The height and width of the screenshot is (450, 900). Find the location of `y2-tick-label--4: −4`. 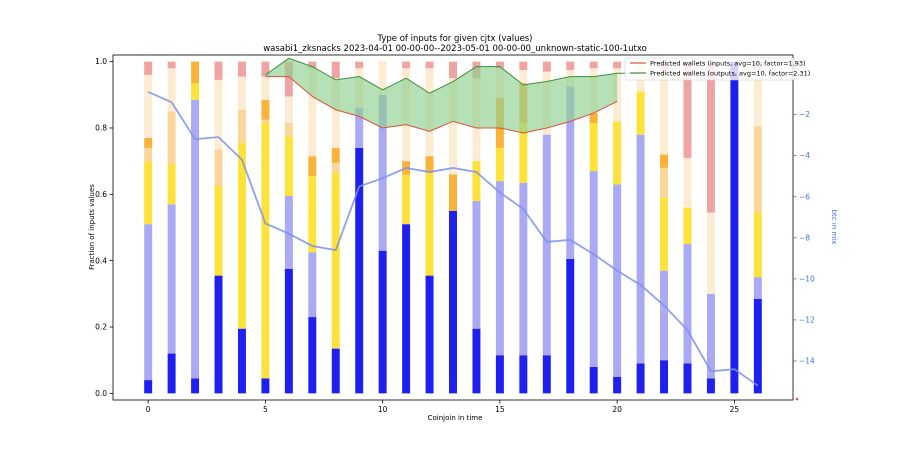

y2-tick-label--4: −4 is located at coordinates (804, 155).